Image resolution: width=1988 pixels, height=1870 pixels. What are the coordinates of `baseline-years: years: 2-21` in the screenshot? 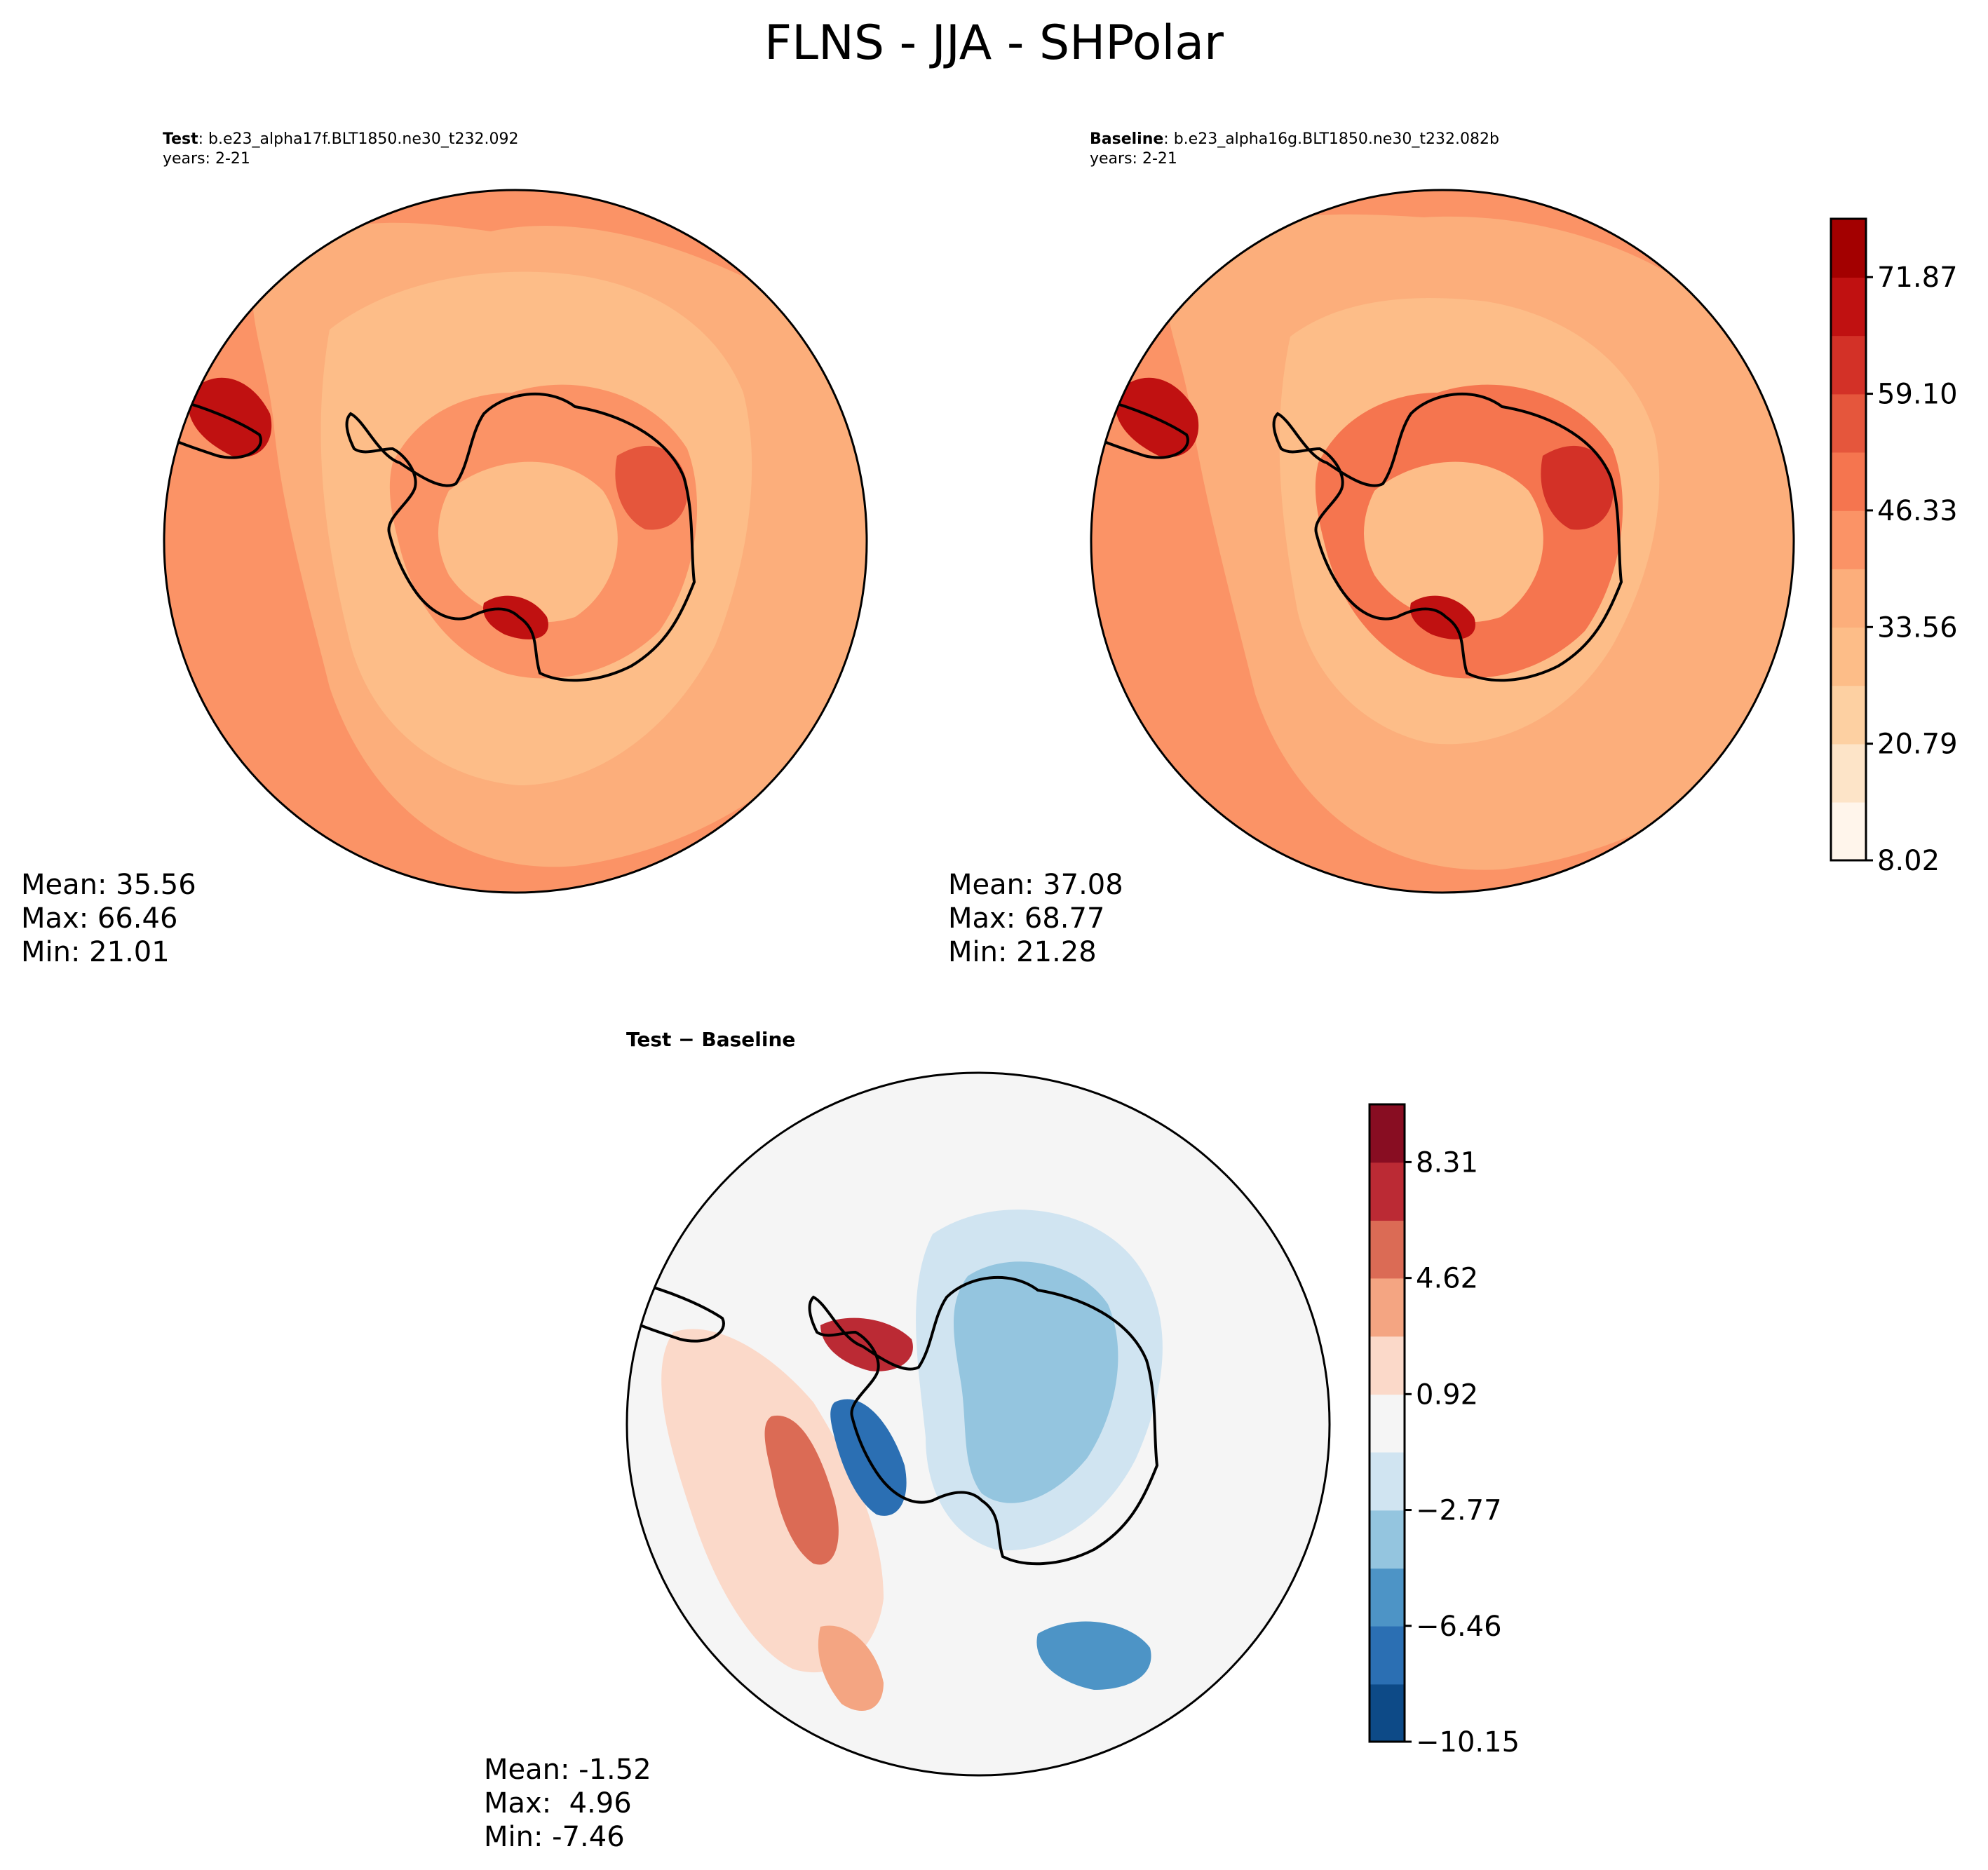 It's located at (1134, 159).